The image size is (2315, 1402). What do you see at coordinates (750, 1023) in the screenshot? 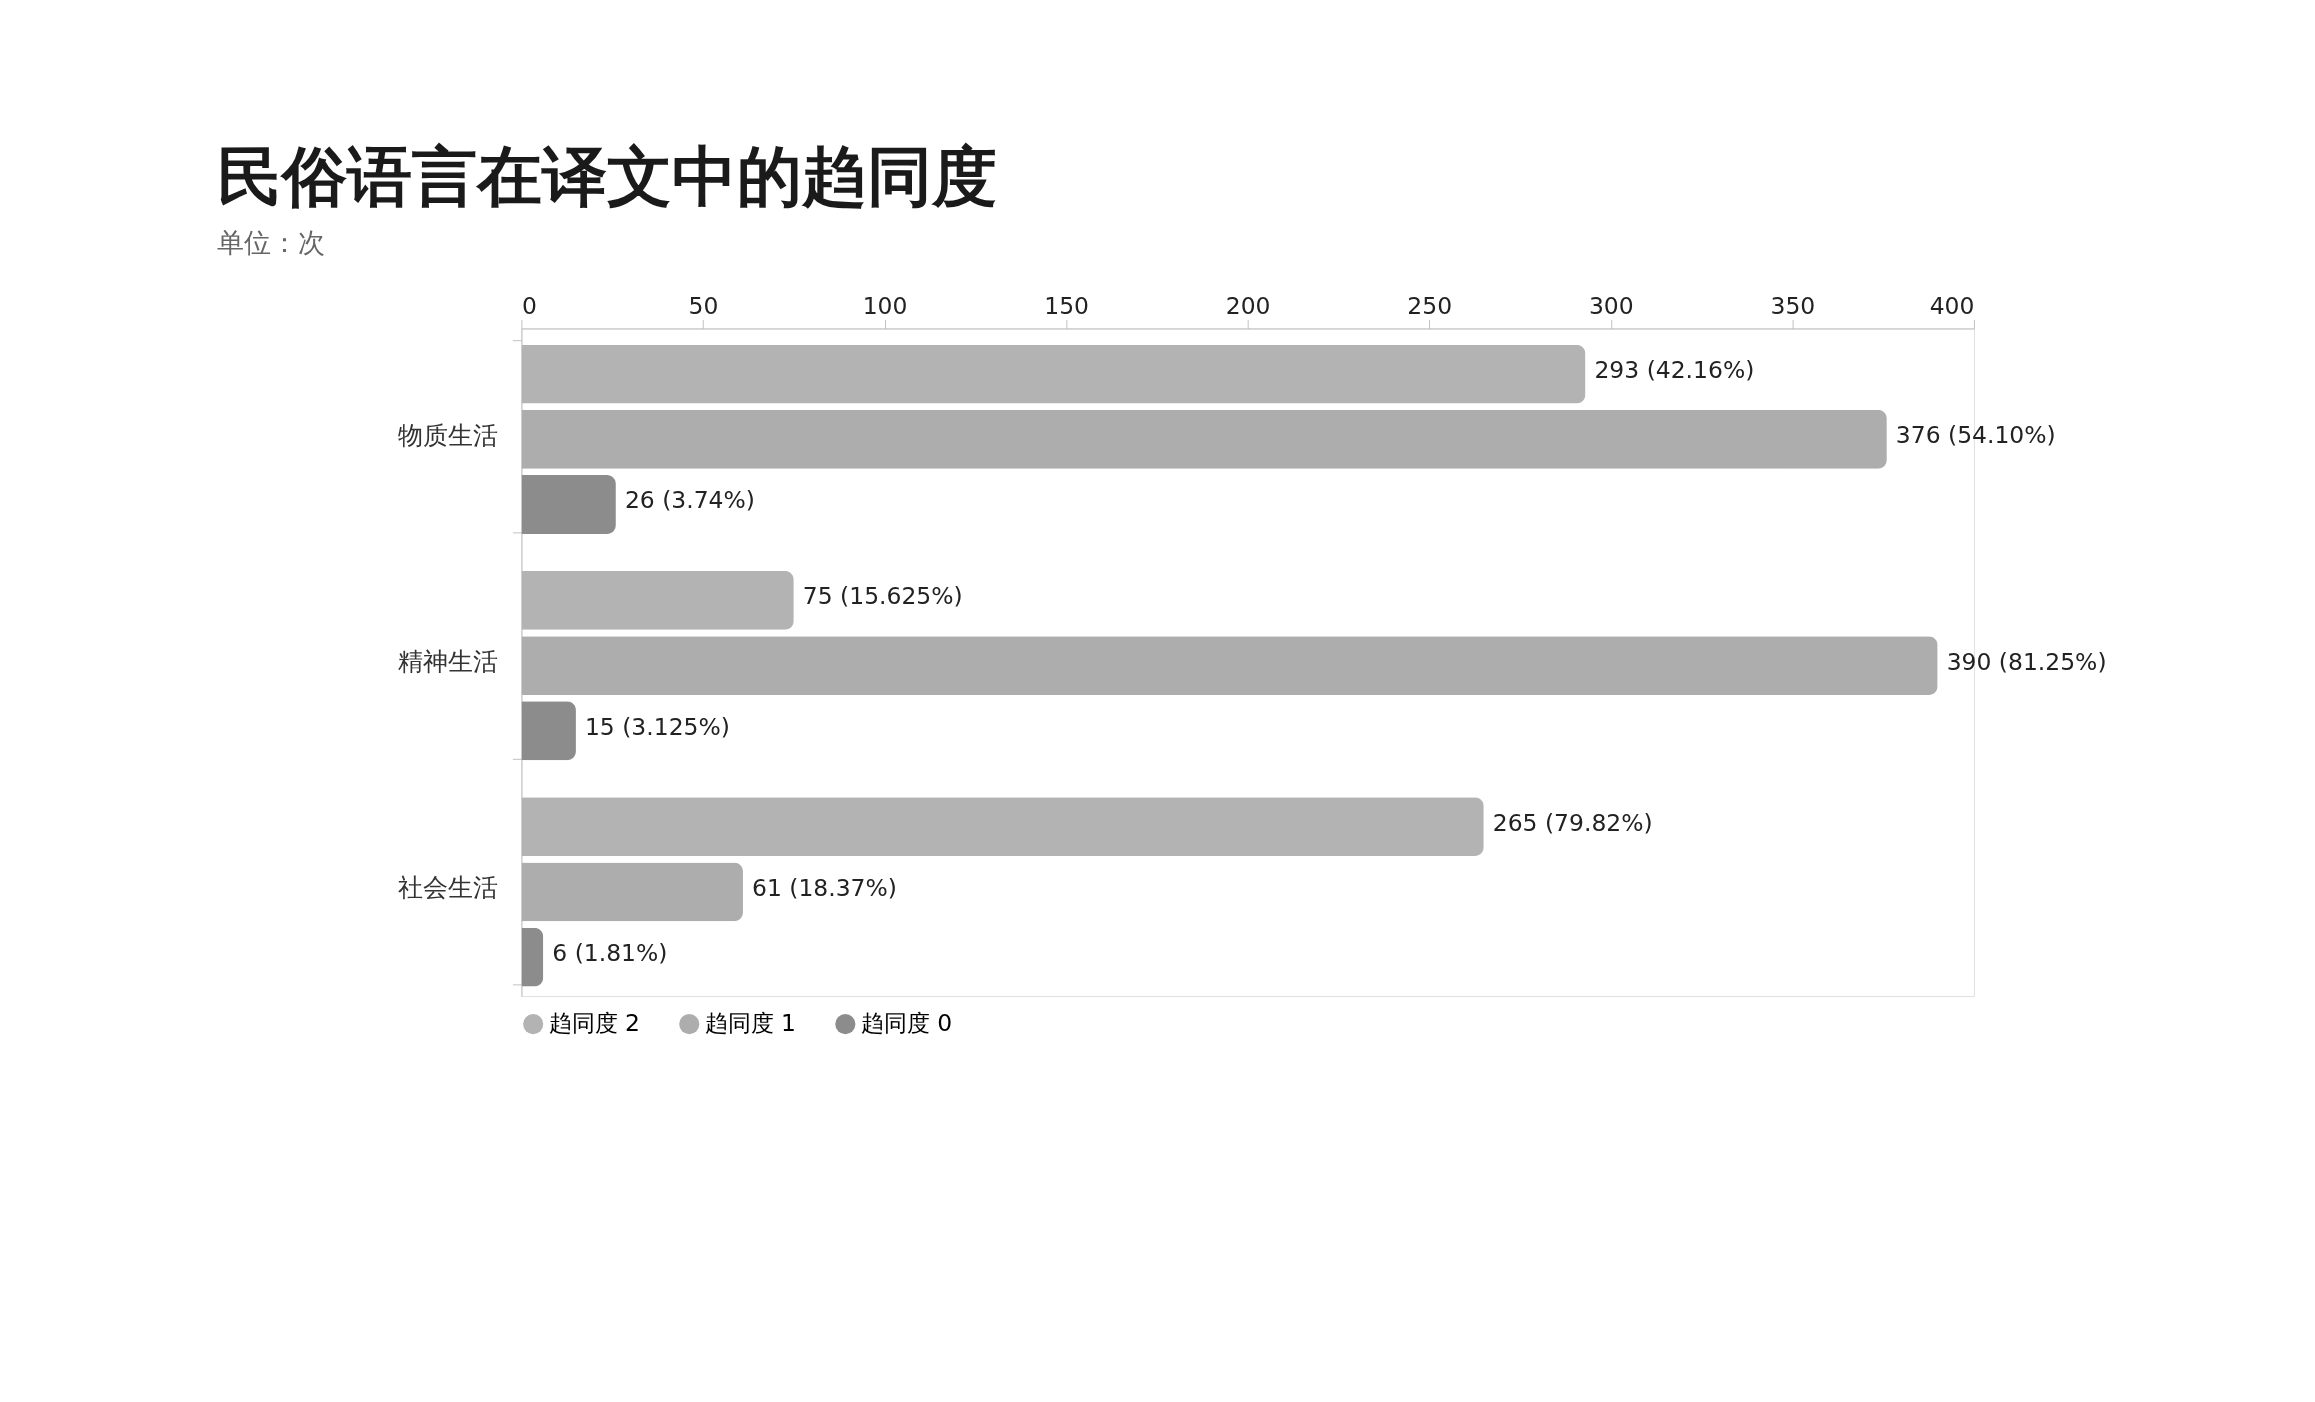
I see `legend-label: 趋同度 1` at bounding box center [750, 1023].